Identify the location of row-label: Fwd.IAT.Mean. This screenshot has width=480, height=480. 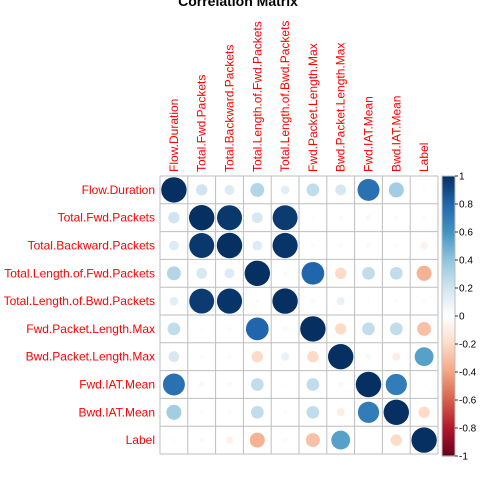
(117, 385).